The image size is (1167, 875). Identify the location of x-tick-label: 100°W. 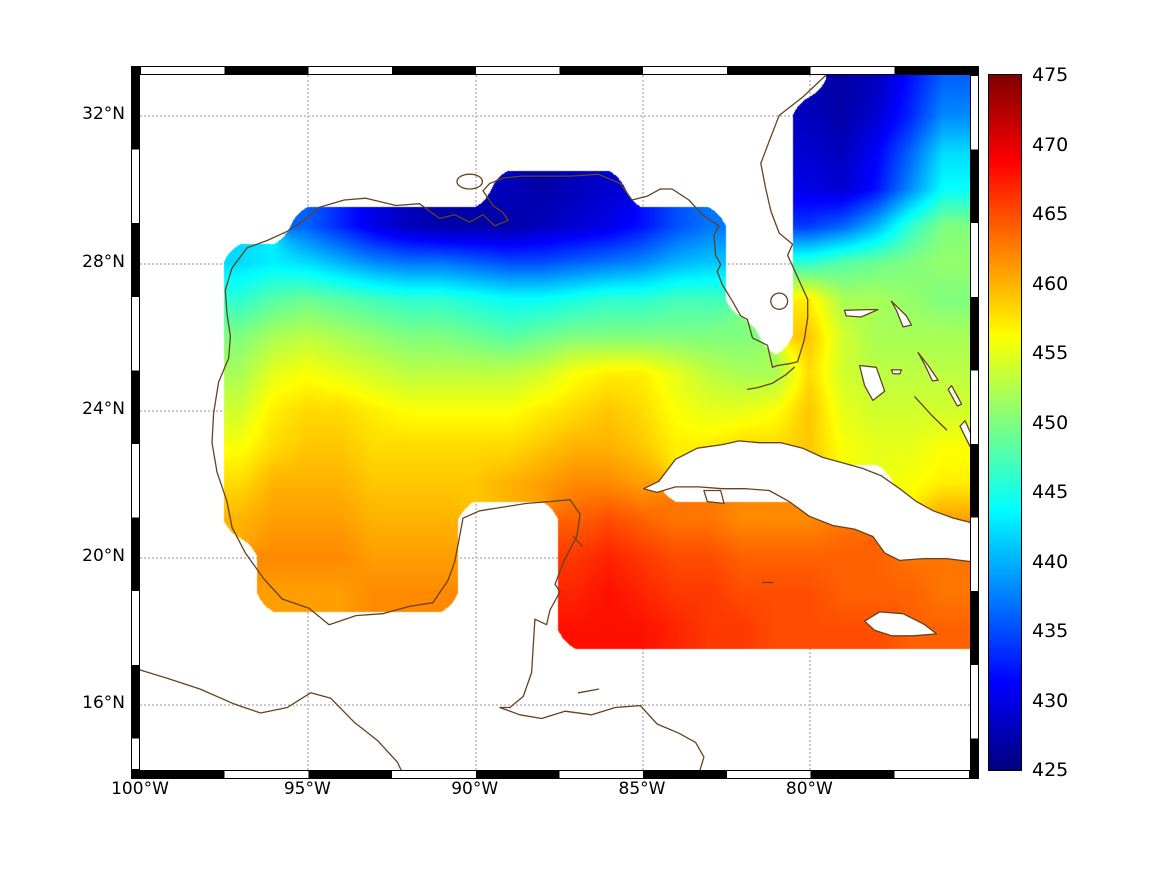
(140, 789).